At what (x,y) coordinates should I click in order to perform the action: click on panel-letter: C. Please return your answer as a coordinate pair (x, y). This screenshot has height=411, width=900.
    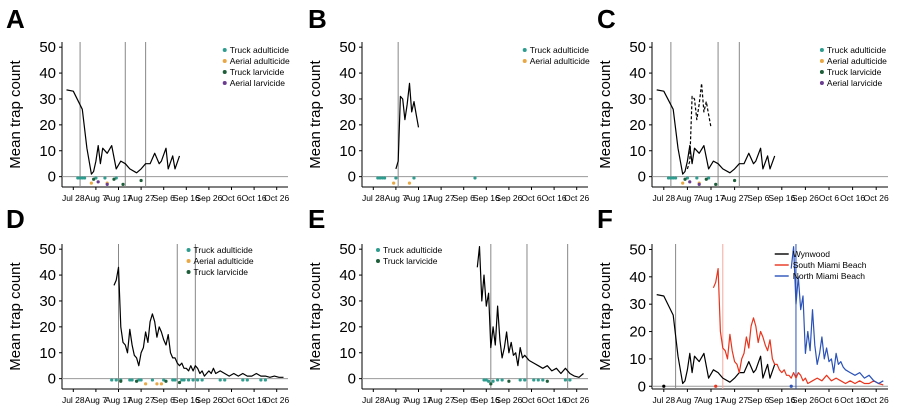
    Looking at the image, I should click on (606, 19).